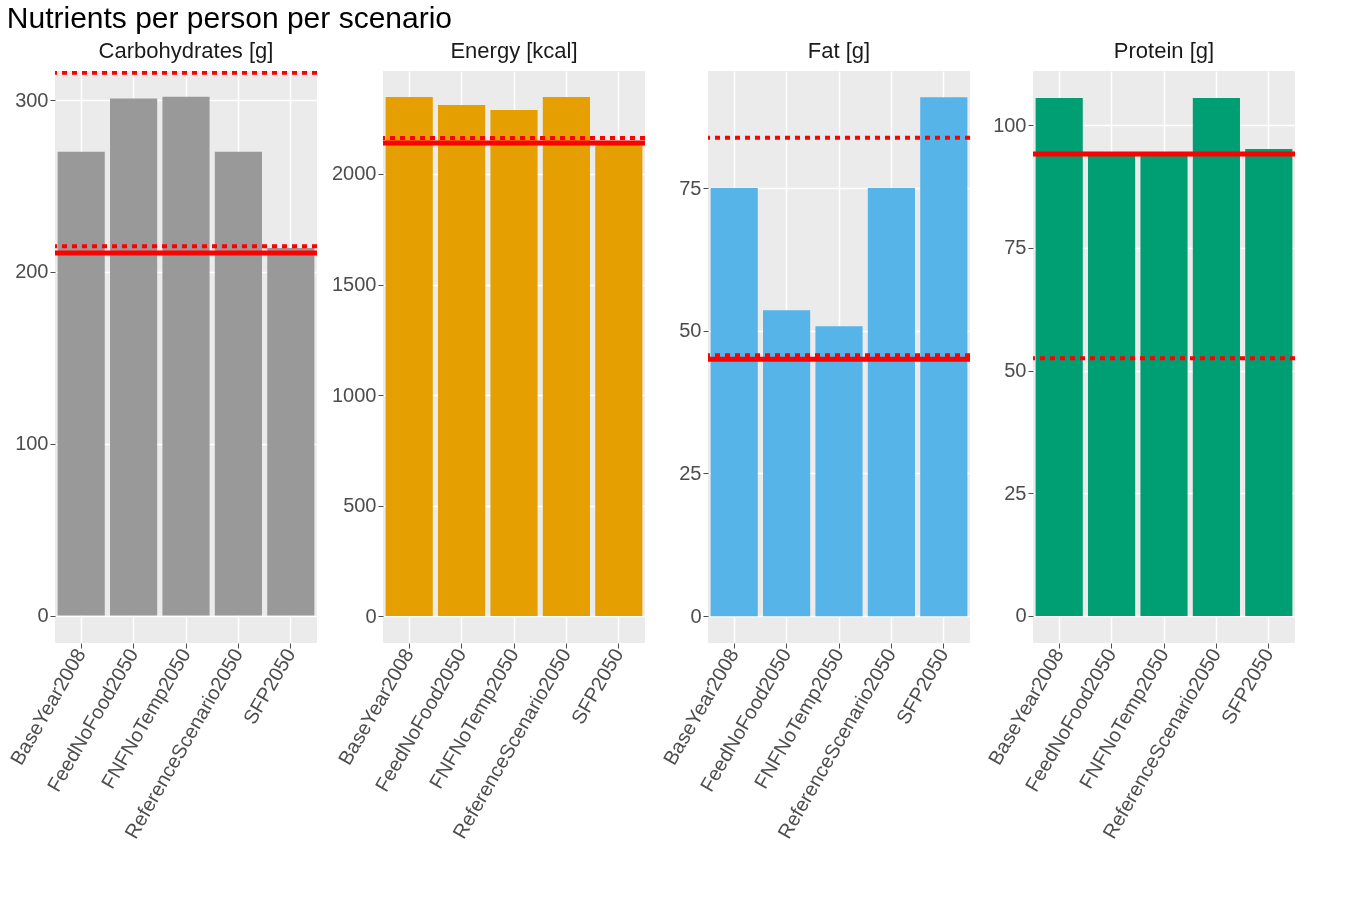 The width and height of the screenshot is (1345, 898). I want to click on y-tick-label: 500, so click(360, 505).